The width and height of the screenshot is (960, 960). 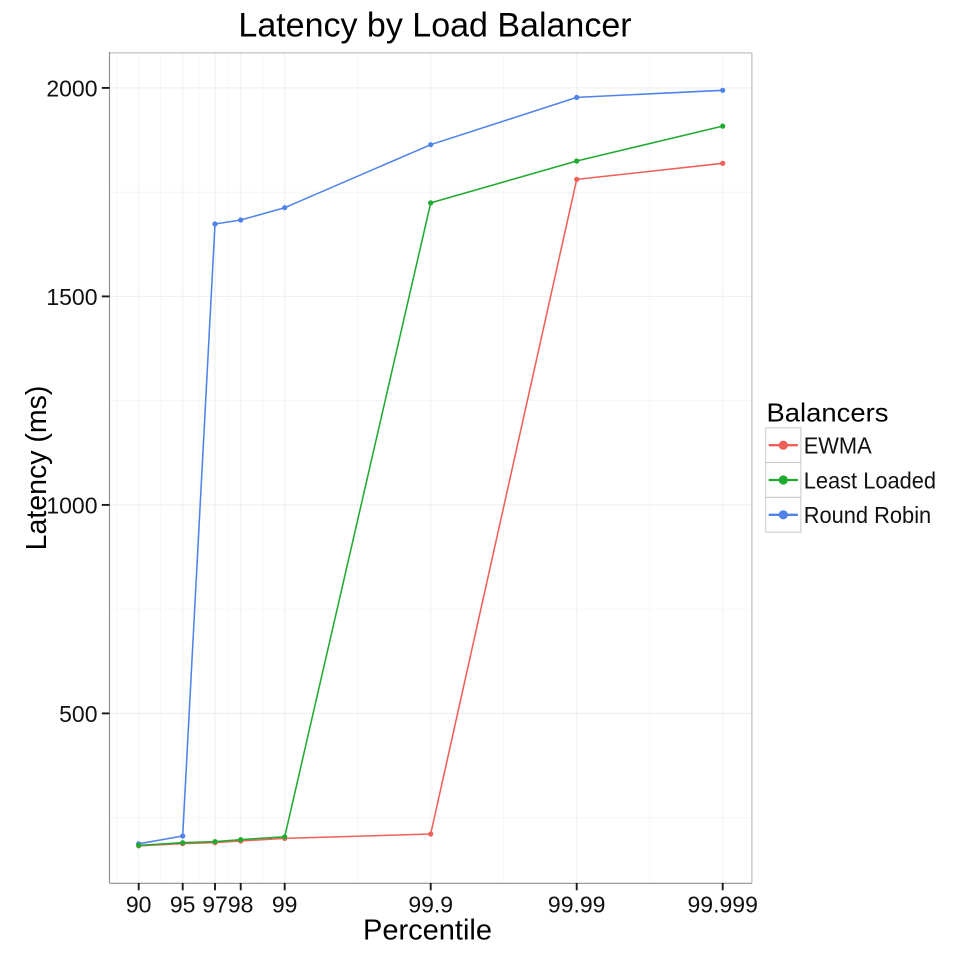 What do you see at coordinates (71, 88) in the screenshot?
I see `svg-text: 2000` at bounding box center [71, 88].